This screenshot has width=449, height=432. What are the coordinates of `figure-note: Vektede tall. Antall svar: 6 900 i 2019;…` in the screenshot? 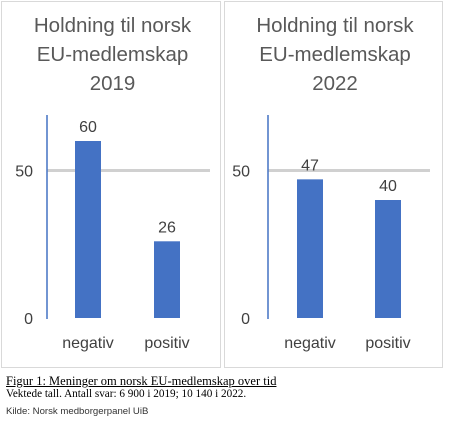 It's located at (126, 394).